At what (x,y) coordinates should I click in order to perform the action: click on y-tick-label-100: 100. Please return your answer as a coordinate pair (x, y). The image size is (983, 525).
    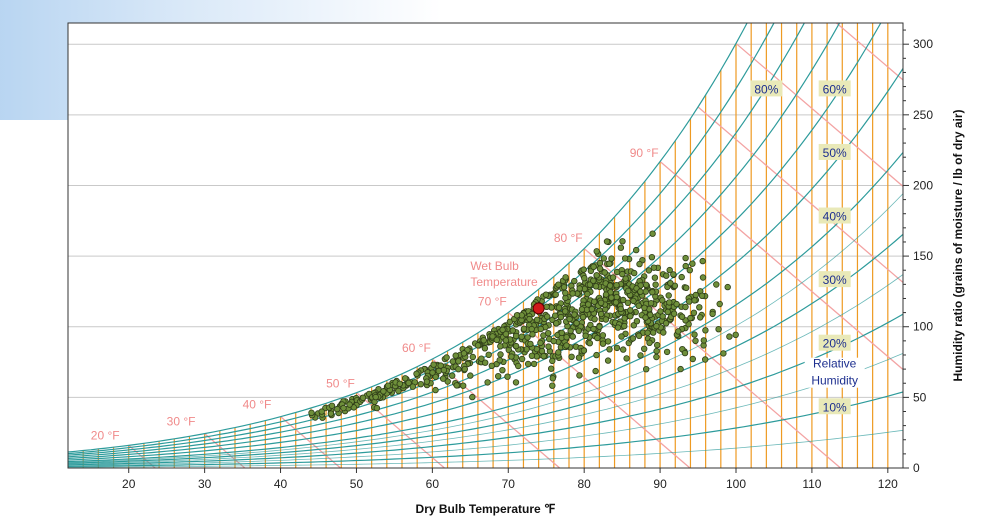
    Looking at the image, I should click on (923, 327).